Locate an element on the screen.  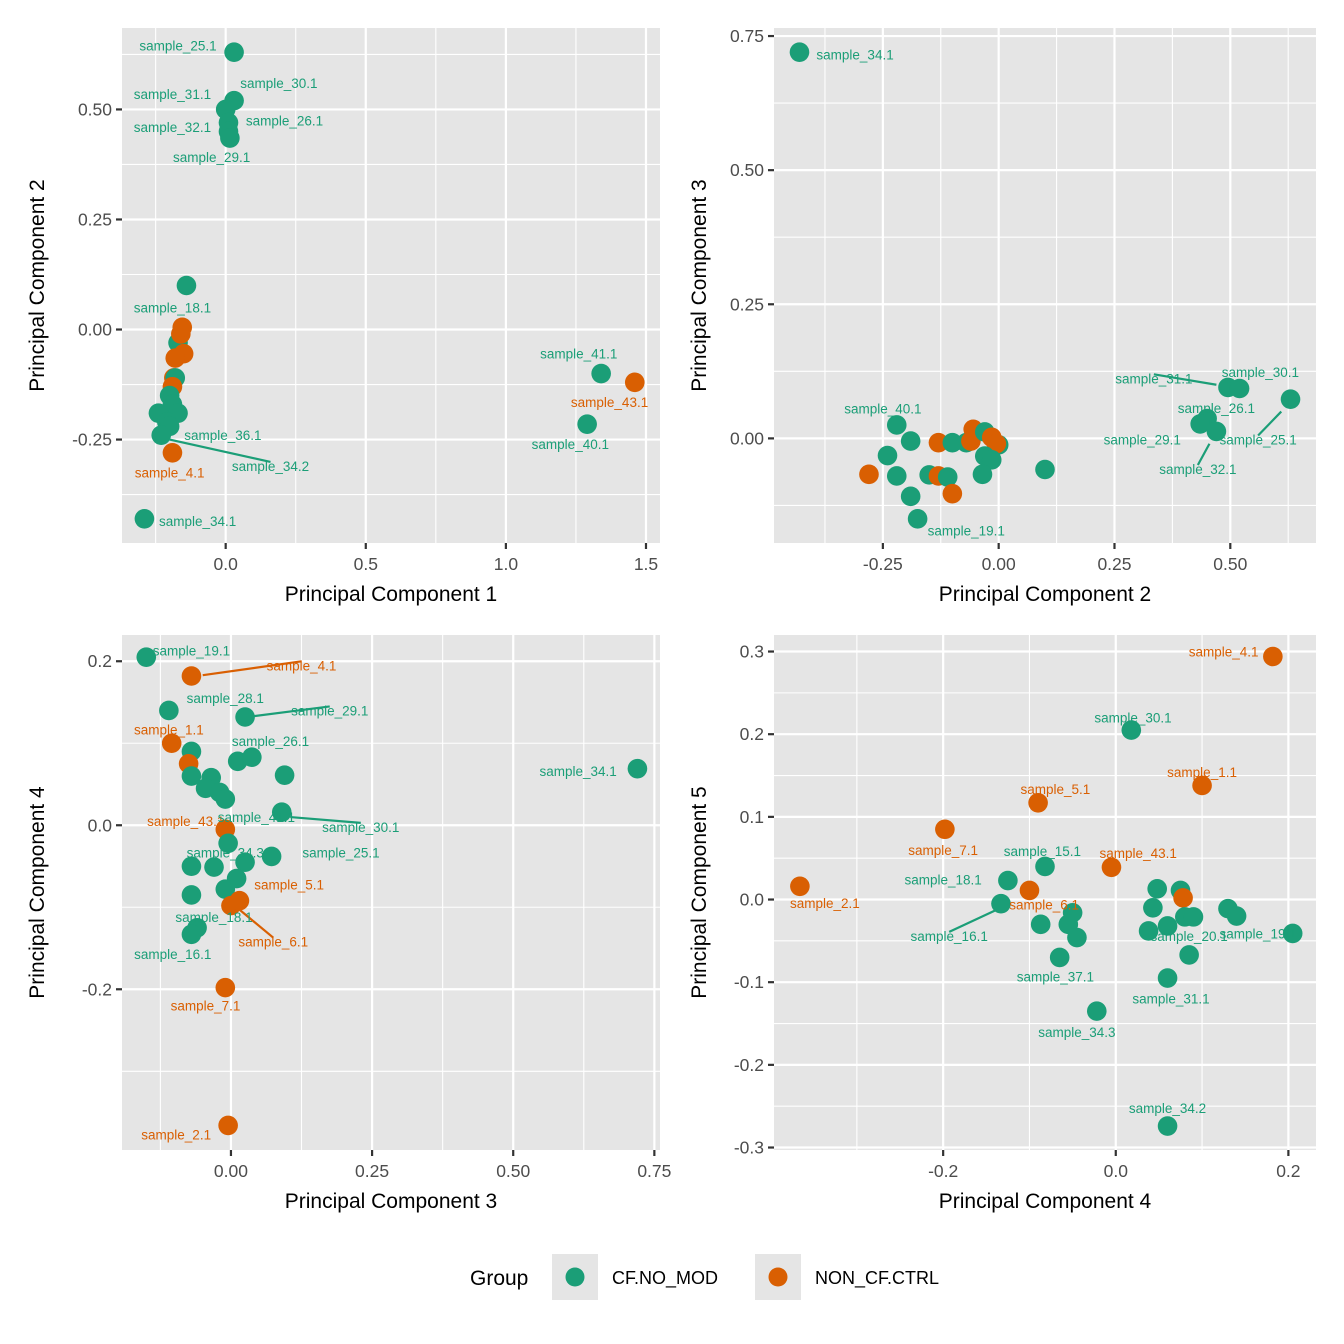
y-tick-label: -0.3 is located at coordinates (749, 1148).